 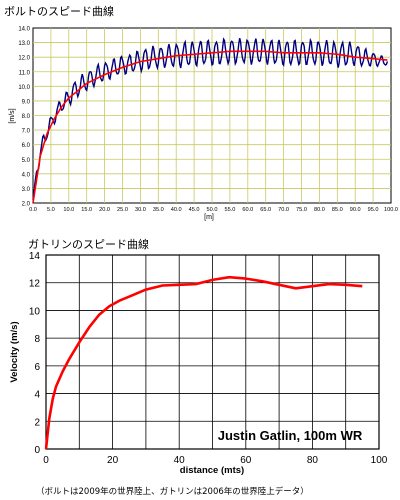 What do you see at coordinates (229, 210) in the screenshot?
I see `bolt-x-tick-label: 55.0` at bounding box center [229, 210].